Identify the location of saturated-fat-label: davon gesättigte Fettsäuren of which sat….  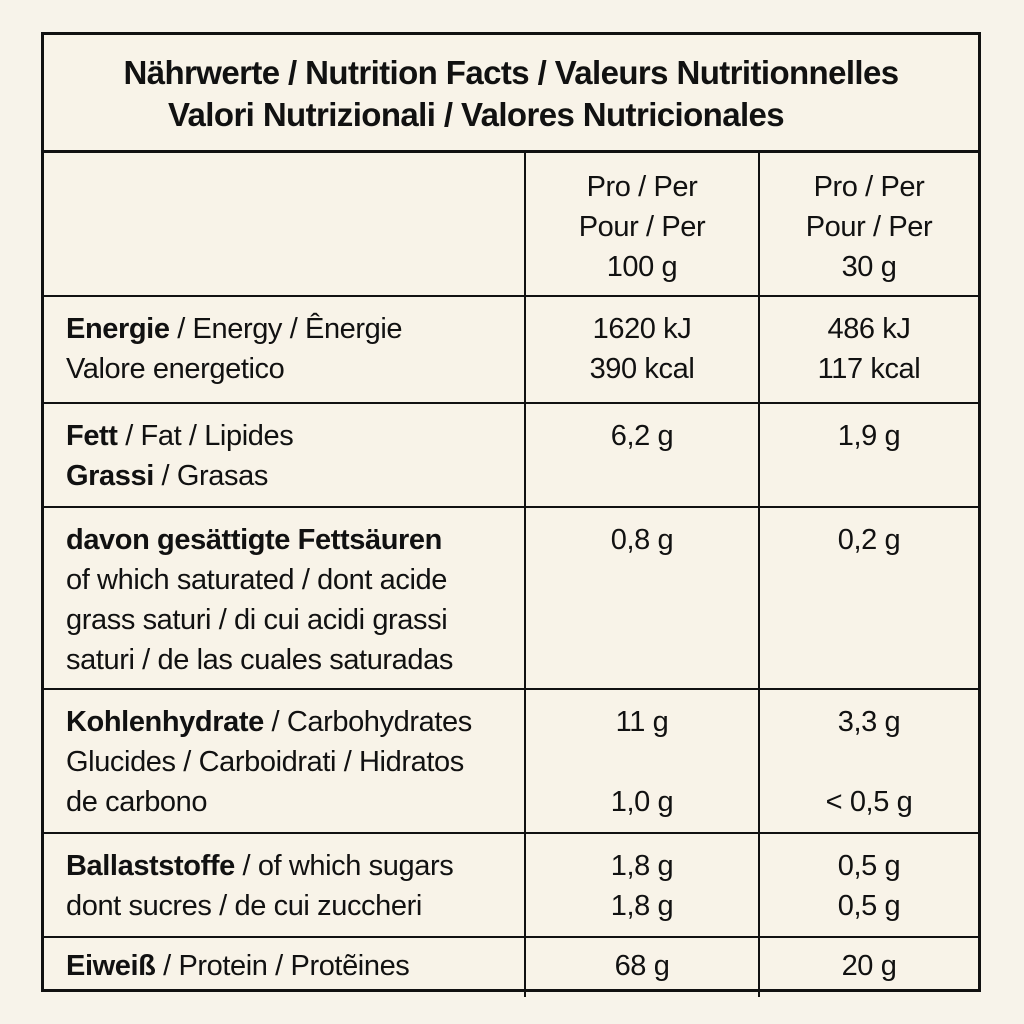
(285, 598).